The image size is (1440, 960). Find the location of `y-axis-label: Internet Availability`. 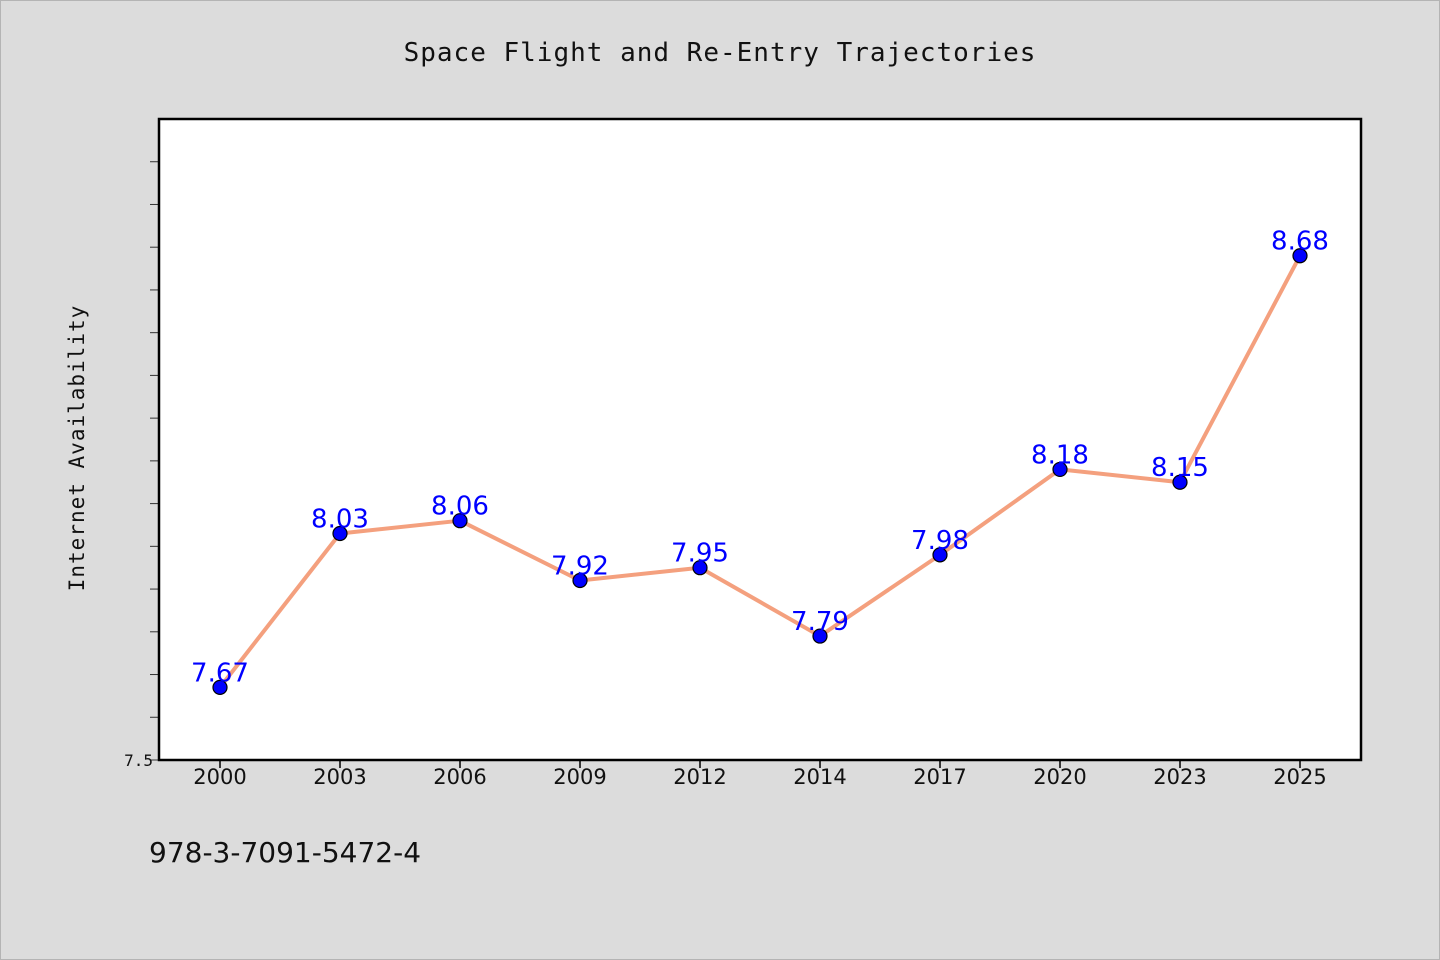

y-axis-label: Internet Availability is located at coordinates (77, 448).